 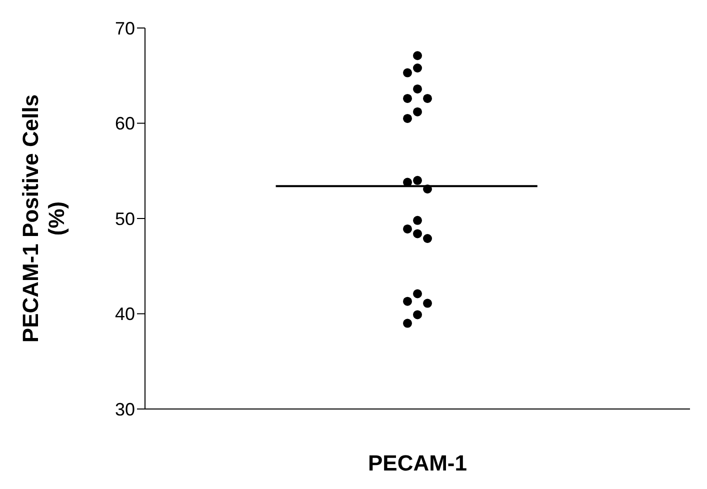 I want to click on y-tick-label: 70, so click(x=124, y=28).